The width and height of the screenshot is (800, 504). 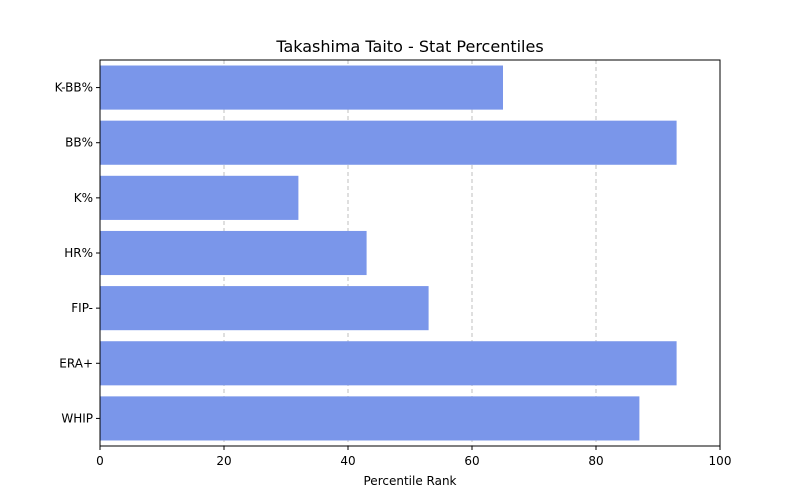 What do you see at coordinates (77, 418) in the screenshot?
I see `y-tick-label: WHIP` at bounding box center [77, 418].